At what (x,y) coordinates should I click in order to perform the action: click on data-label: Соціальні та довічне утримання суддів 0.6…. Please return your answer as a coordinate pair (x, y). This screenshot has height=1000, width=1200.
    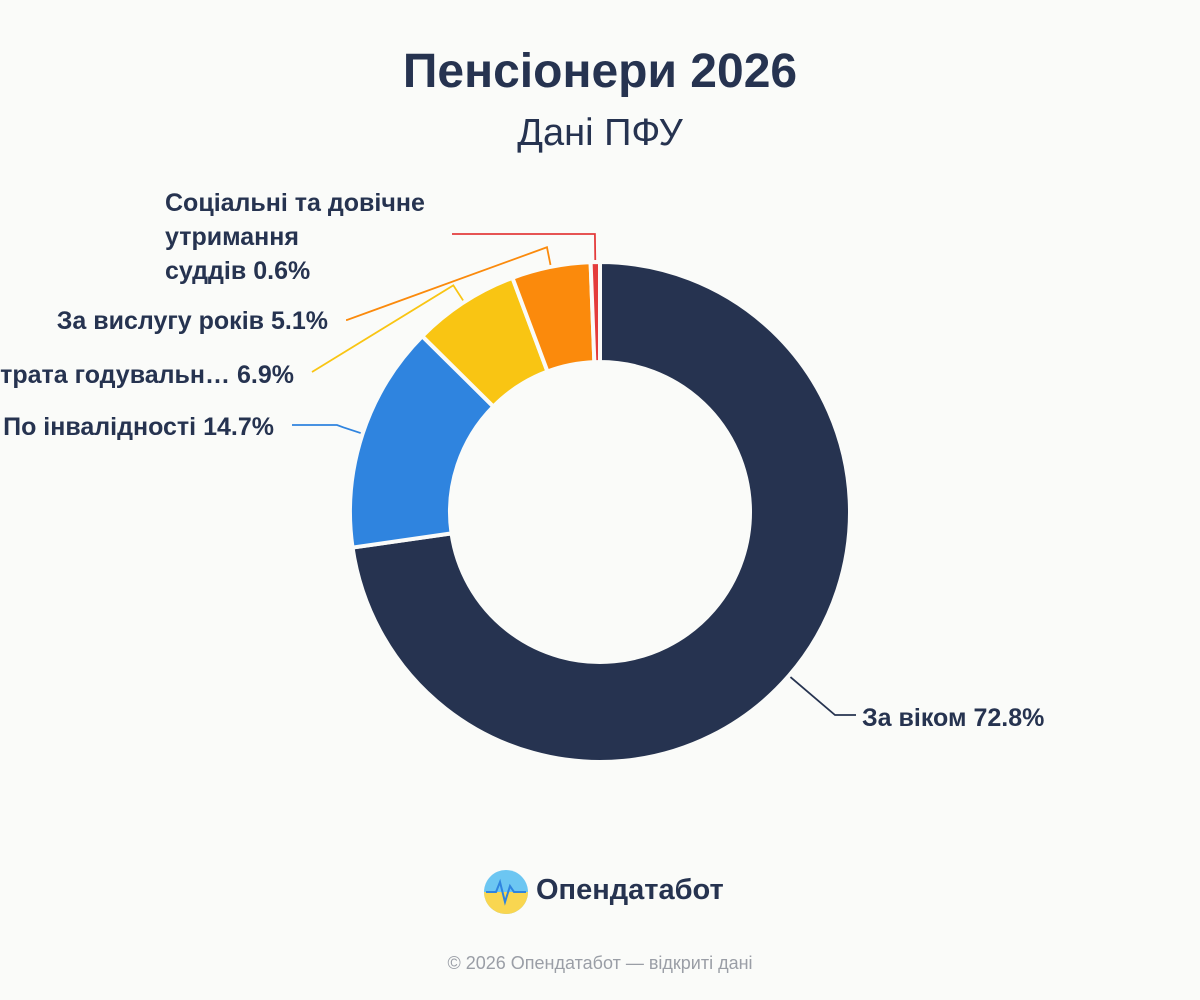
    Looking at the image, I should click on (305, 237).